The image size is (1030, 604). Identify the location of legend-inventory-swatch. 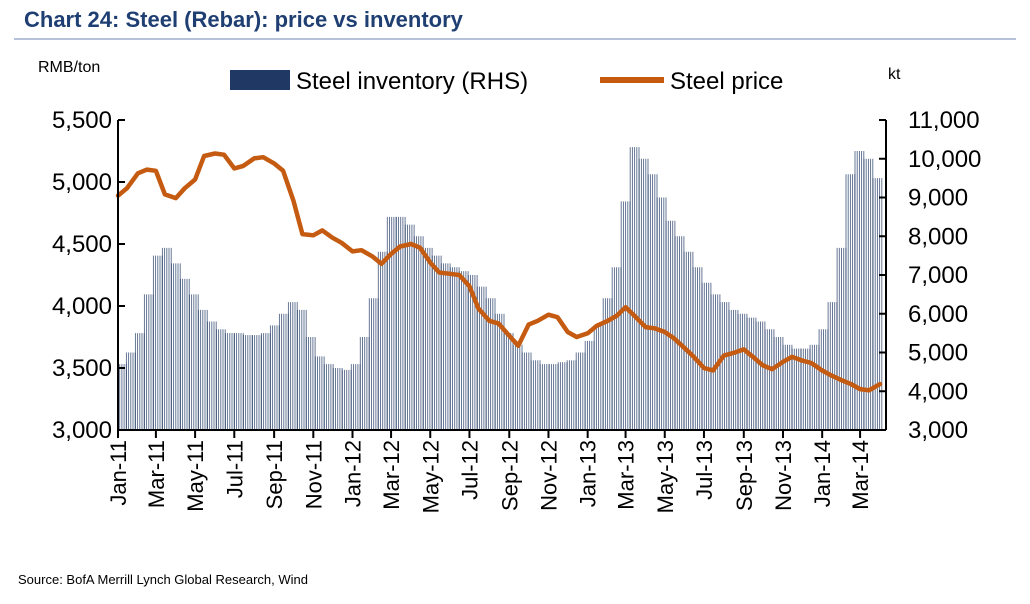
(260, 80).